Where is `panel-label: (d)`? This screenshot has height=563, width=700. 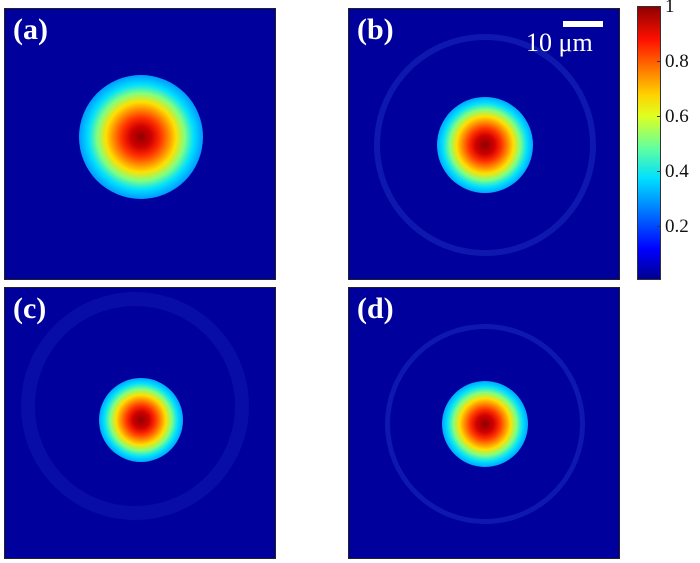
panel-label: (d) is located at coordinates (375, 308).